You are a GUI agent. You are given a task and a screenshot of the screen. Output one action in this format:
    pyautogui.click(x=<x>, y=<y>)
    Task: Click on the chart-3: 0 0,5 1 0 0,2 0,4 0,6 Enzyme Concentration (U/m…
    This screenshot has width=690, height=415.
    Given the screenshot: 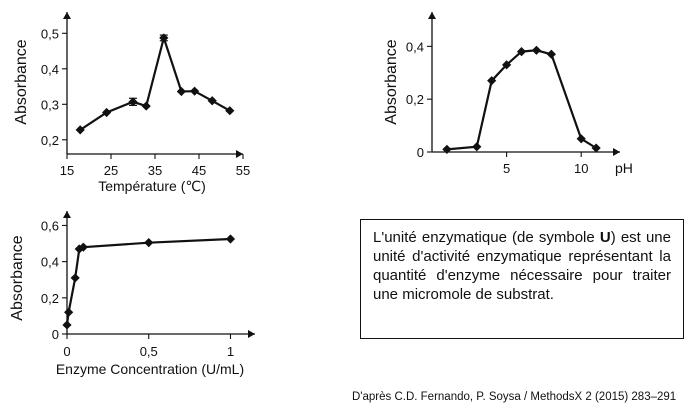 What is the action you would take?
    pyautogui.click(x=132, y=294)
    